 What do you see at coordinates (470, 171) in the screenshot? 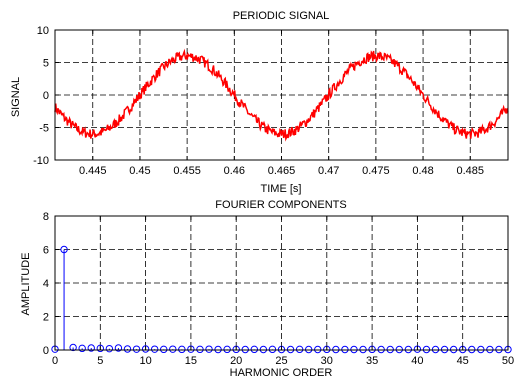
I see `x-tick-label: 0.485` at bounding box center [470, 171].